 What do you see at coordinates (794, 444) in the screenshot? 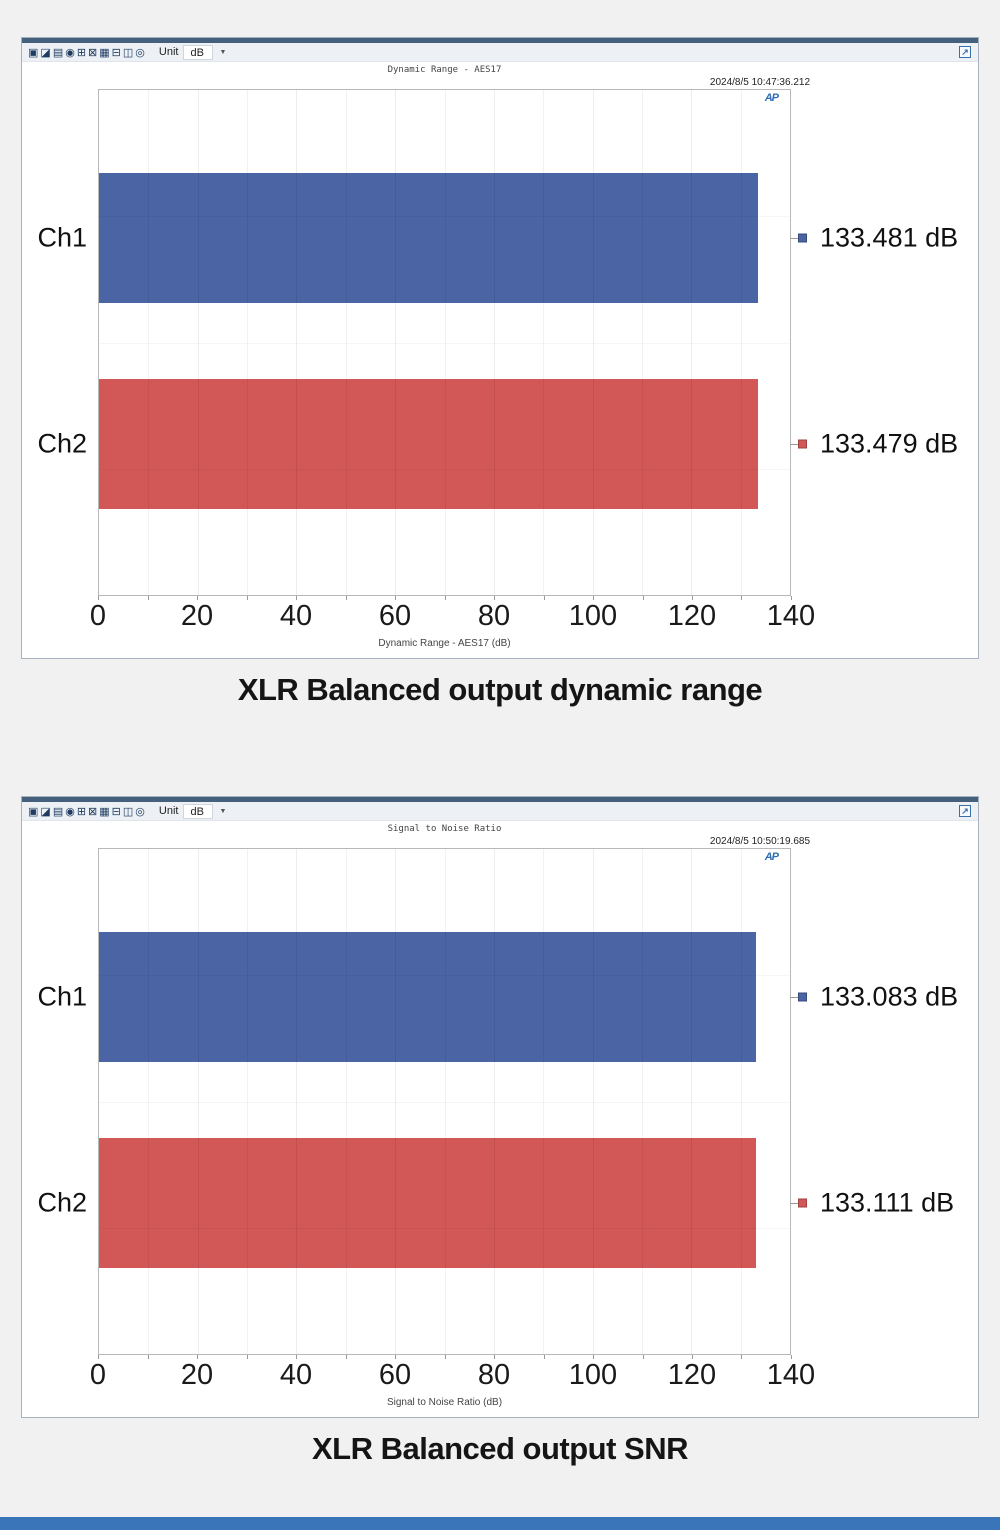
I see `cursor-connector-line` at bounding box center [794, 444].